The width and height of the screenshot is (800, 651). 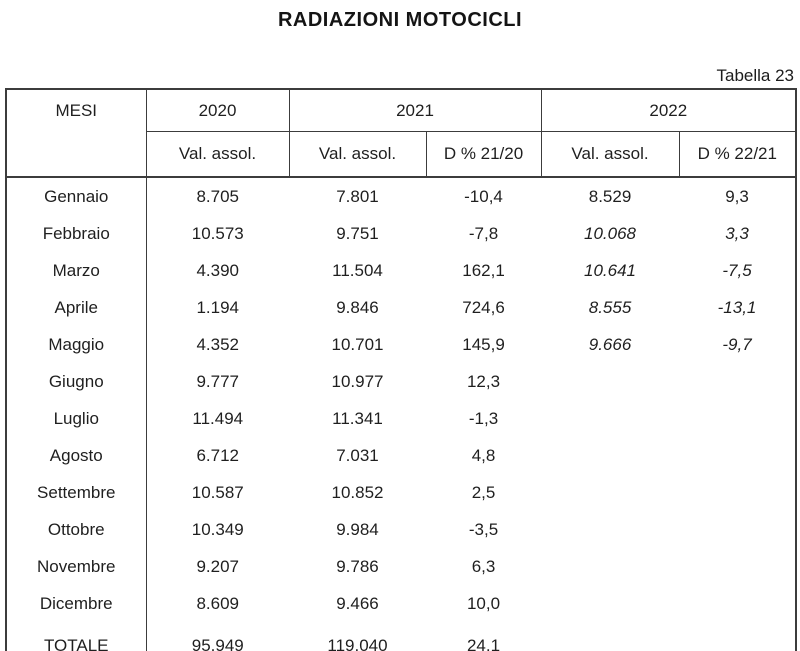 What do you see at coordinates (76, 270) in the screenshot?
I see `month-cell: Marzo` at bounding box center [76, 270].